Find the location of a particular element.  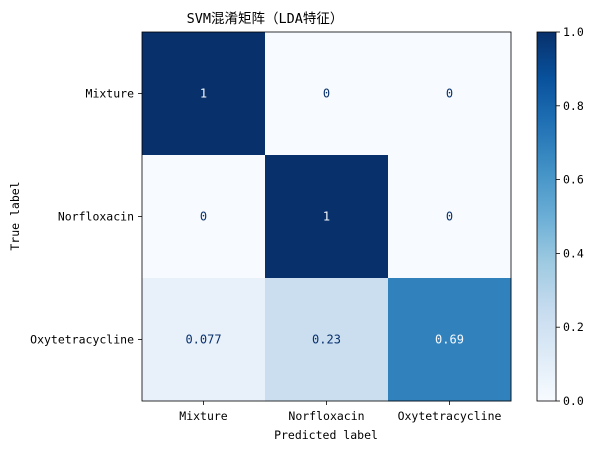

cell-value-label: 0.23 is located at coordinates (326, 340).